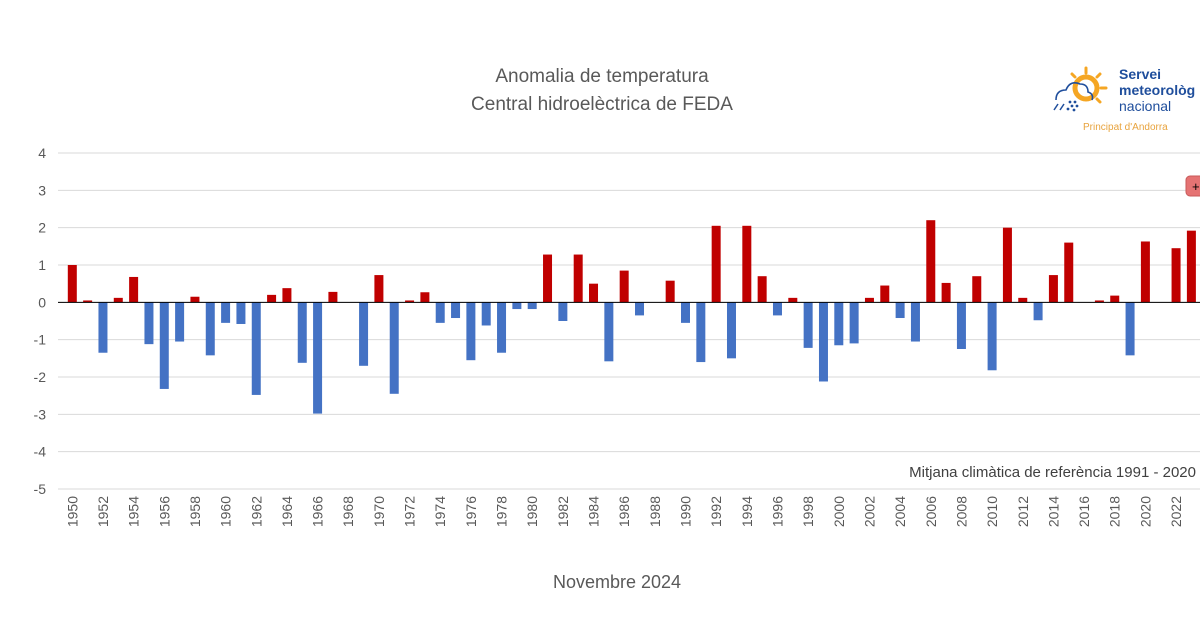 The height and width of the screenshot is (630, 1200). What do you see at coordinates (1145, 272) in the screenshot?
I see `bar-2020` at bounding box center [1145, 272].